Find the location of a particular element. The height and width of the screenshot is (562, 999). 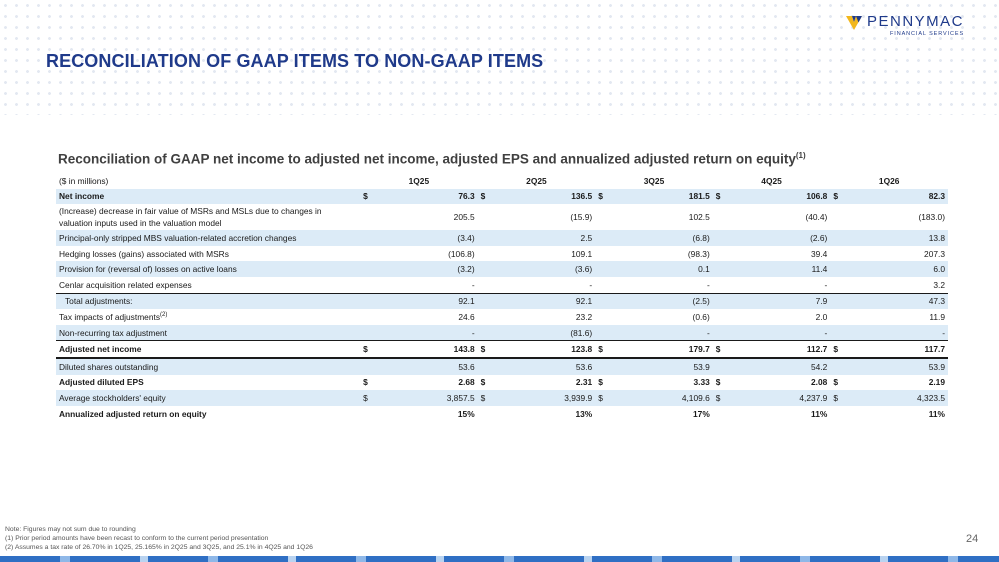

row-label: Adjusted net income is located at coordinates (208, 349).